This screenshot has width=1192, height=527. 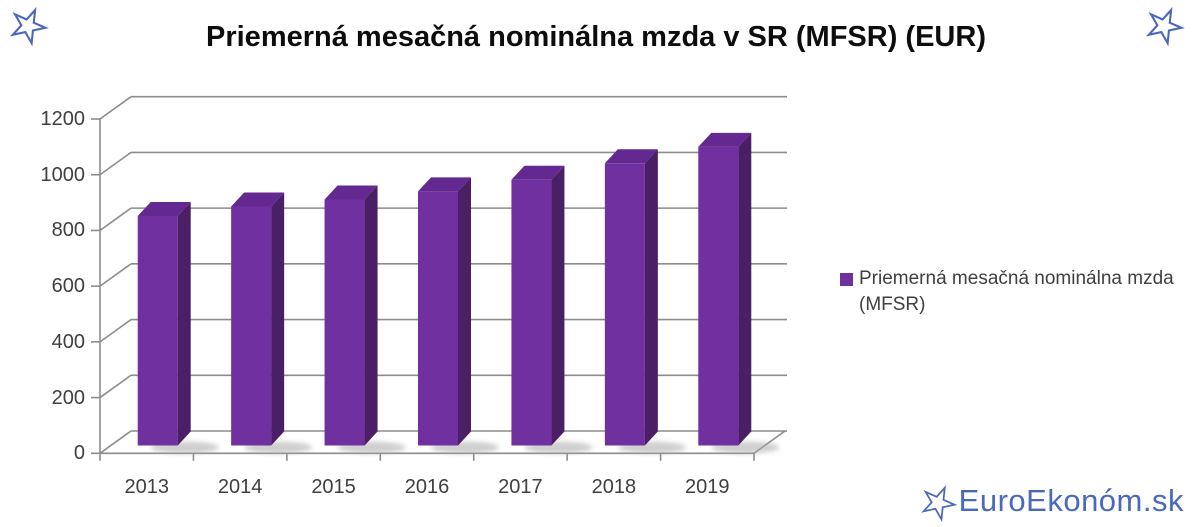 What do you see at coordinates (1165, 26) in the screenshot?
I see `star-icon-top-right` at bounding box center [1165, 26].